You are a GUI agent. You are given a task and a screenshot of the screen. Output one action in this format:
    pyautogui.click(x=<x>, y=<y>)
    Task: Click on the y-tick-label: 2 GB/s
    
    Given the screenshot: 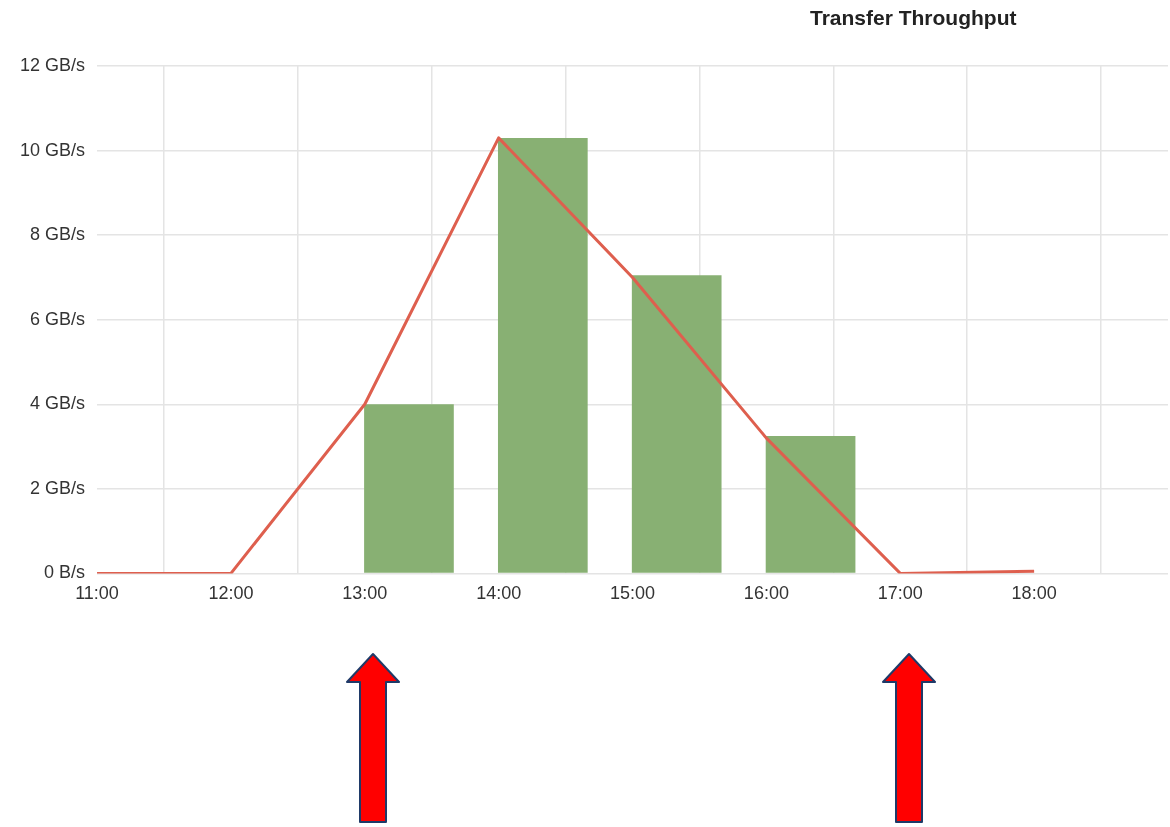 What is the action you would take?
    pyautogui.click(x=58, y=487)
    